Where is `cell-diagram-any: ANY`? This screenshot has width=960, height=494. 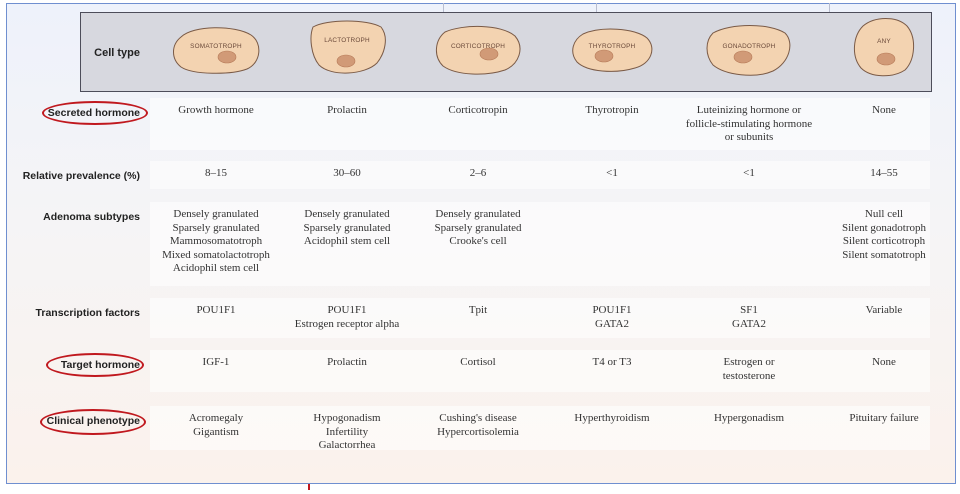
cell-diagram-any: ANY is located at coordinates (884, 47).